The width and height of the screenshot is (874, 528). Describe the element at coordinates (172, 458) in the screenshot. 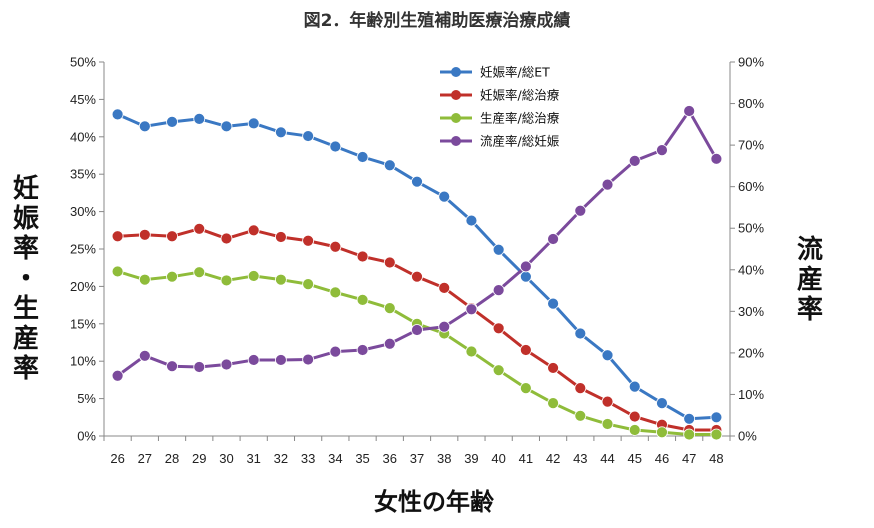

I see `x-tick-label: 28` at that location.